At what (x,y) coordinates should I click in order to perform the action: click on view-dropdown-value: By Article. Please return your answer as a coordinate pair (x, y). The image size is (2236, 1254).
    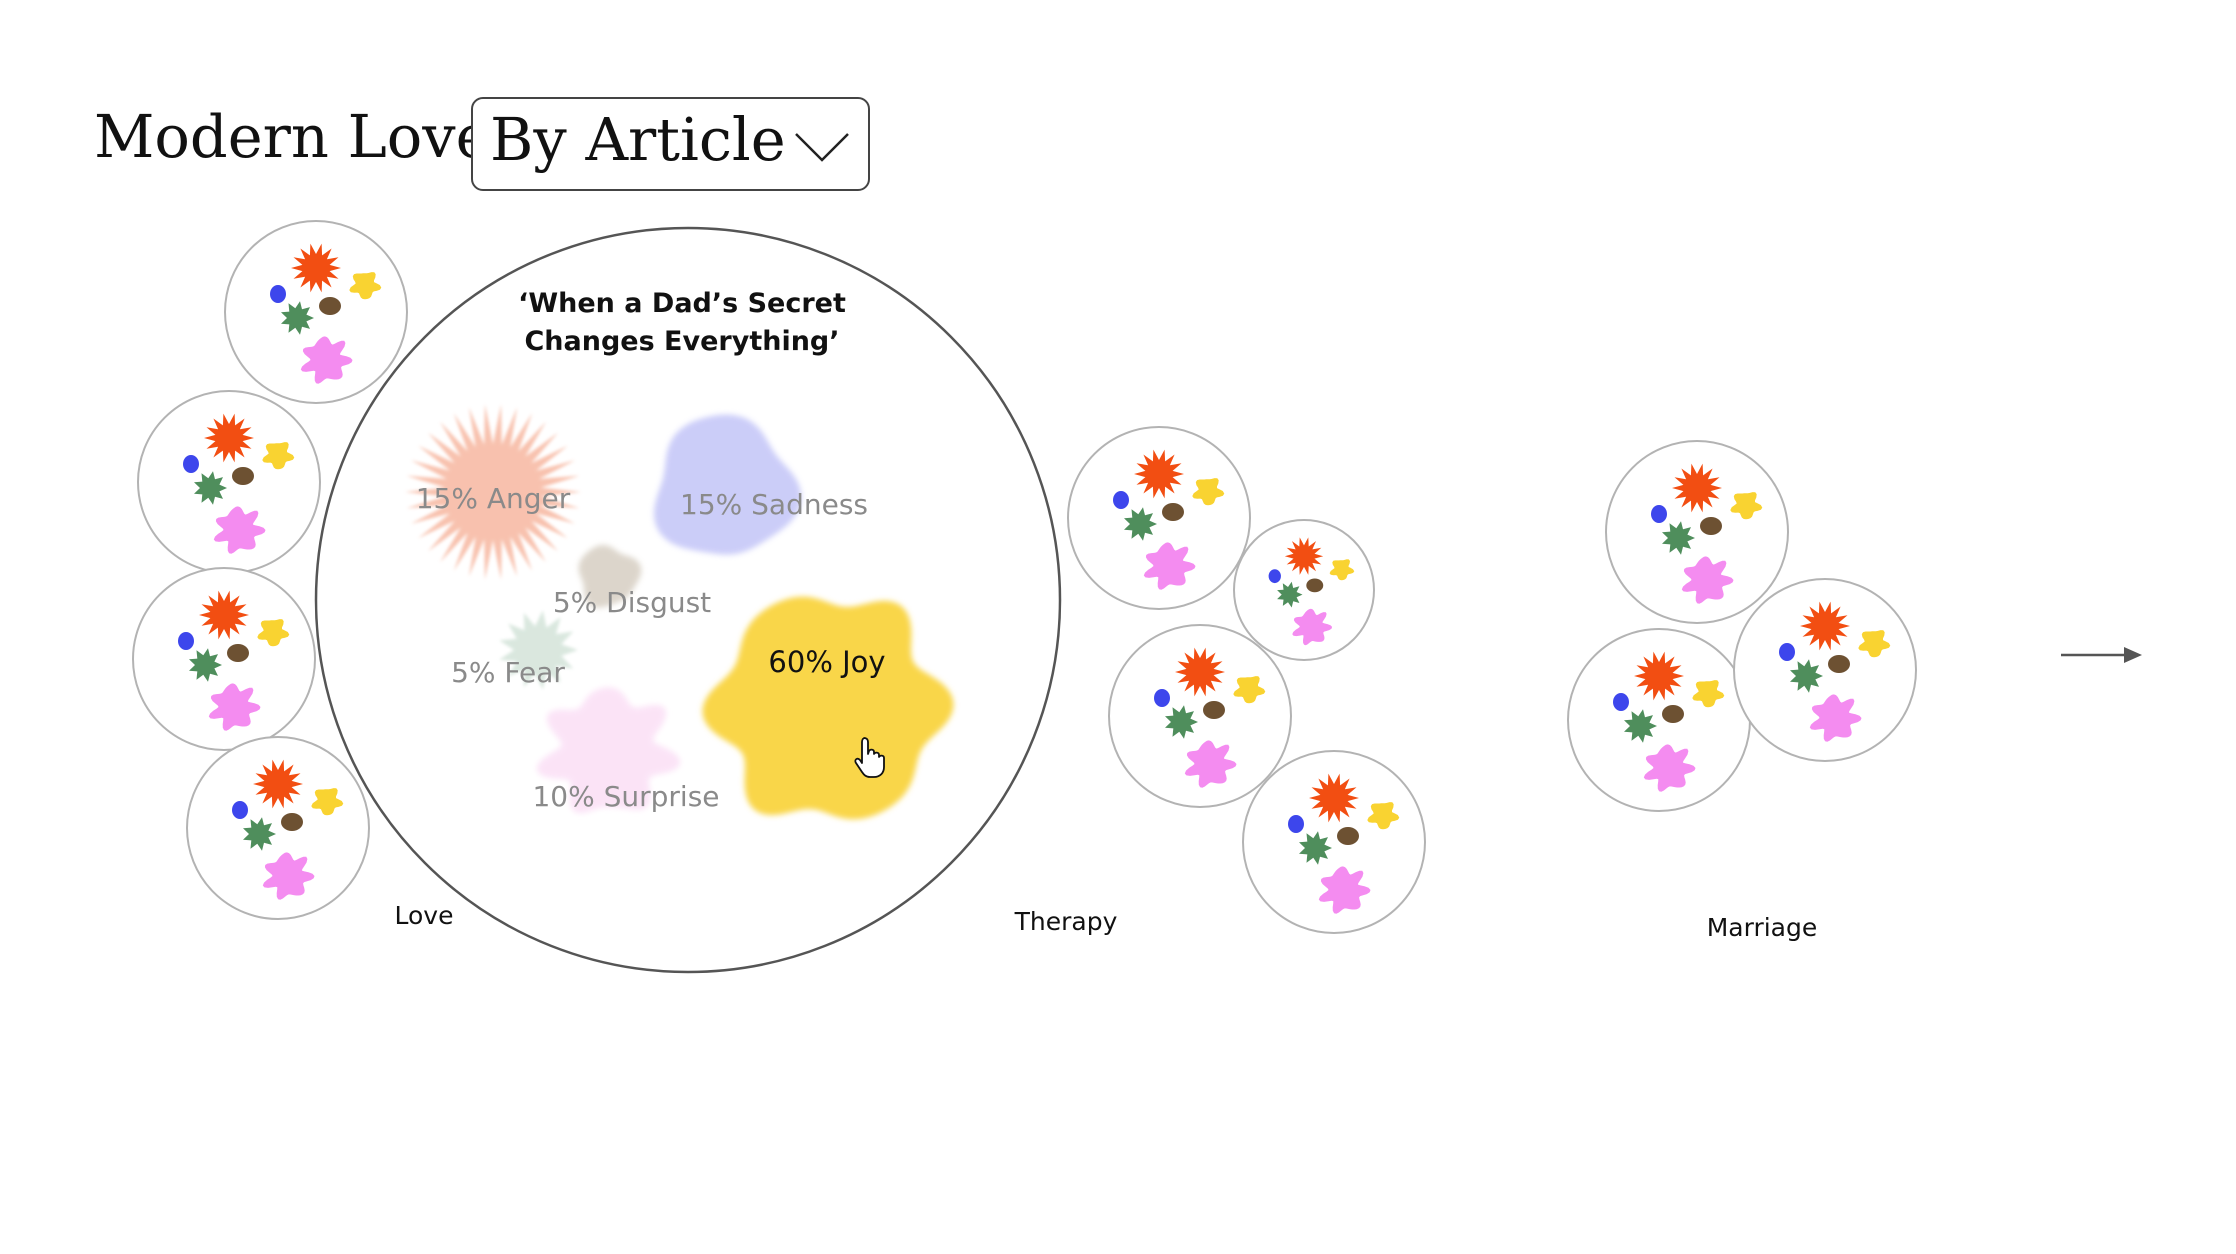
    Looking at the image, I should click on (638, 139).